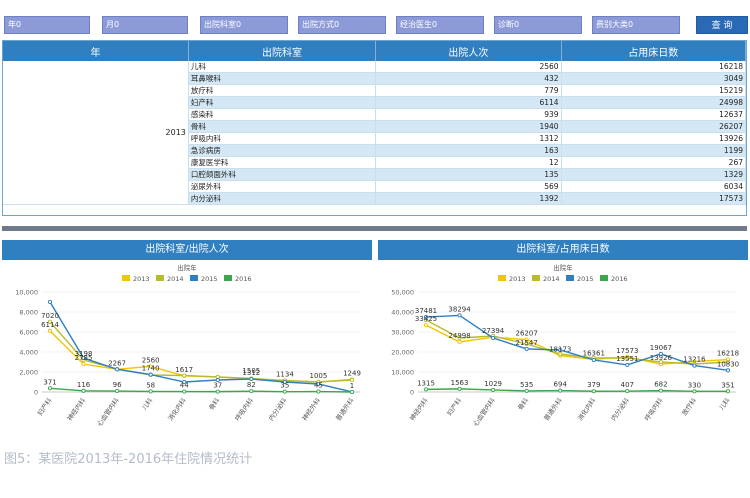  What do you see at coordinates (636, 25) in the screenshot?
I see `filter-select-6: 费别大类0` at bounding box center [636, 25].